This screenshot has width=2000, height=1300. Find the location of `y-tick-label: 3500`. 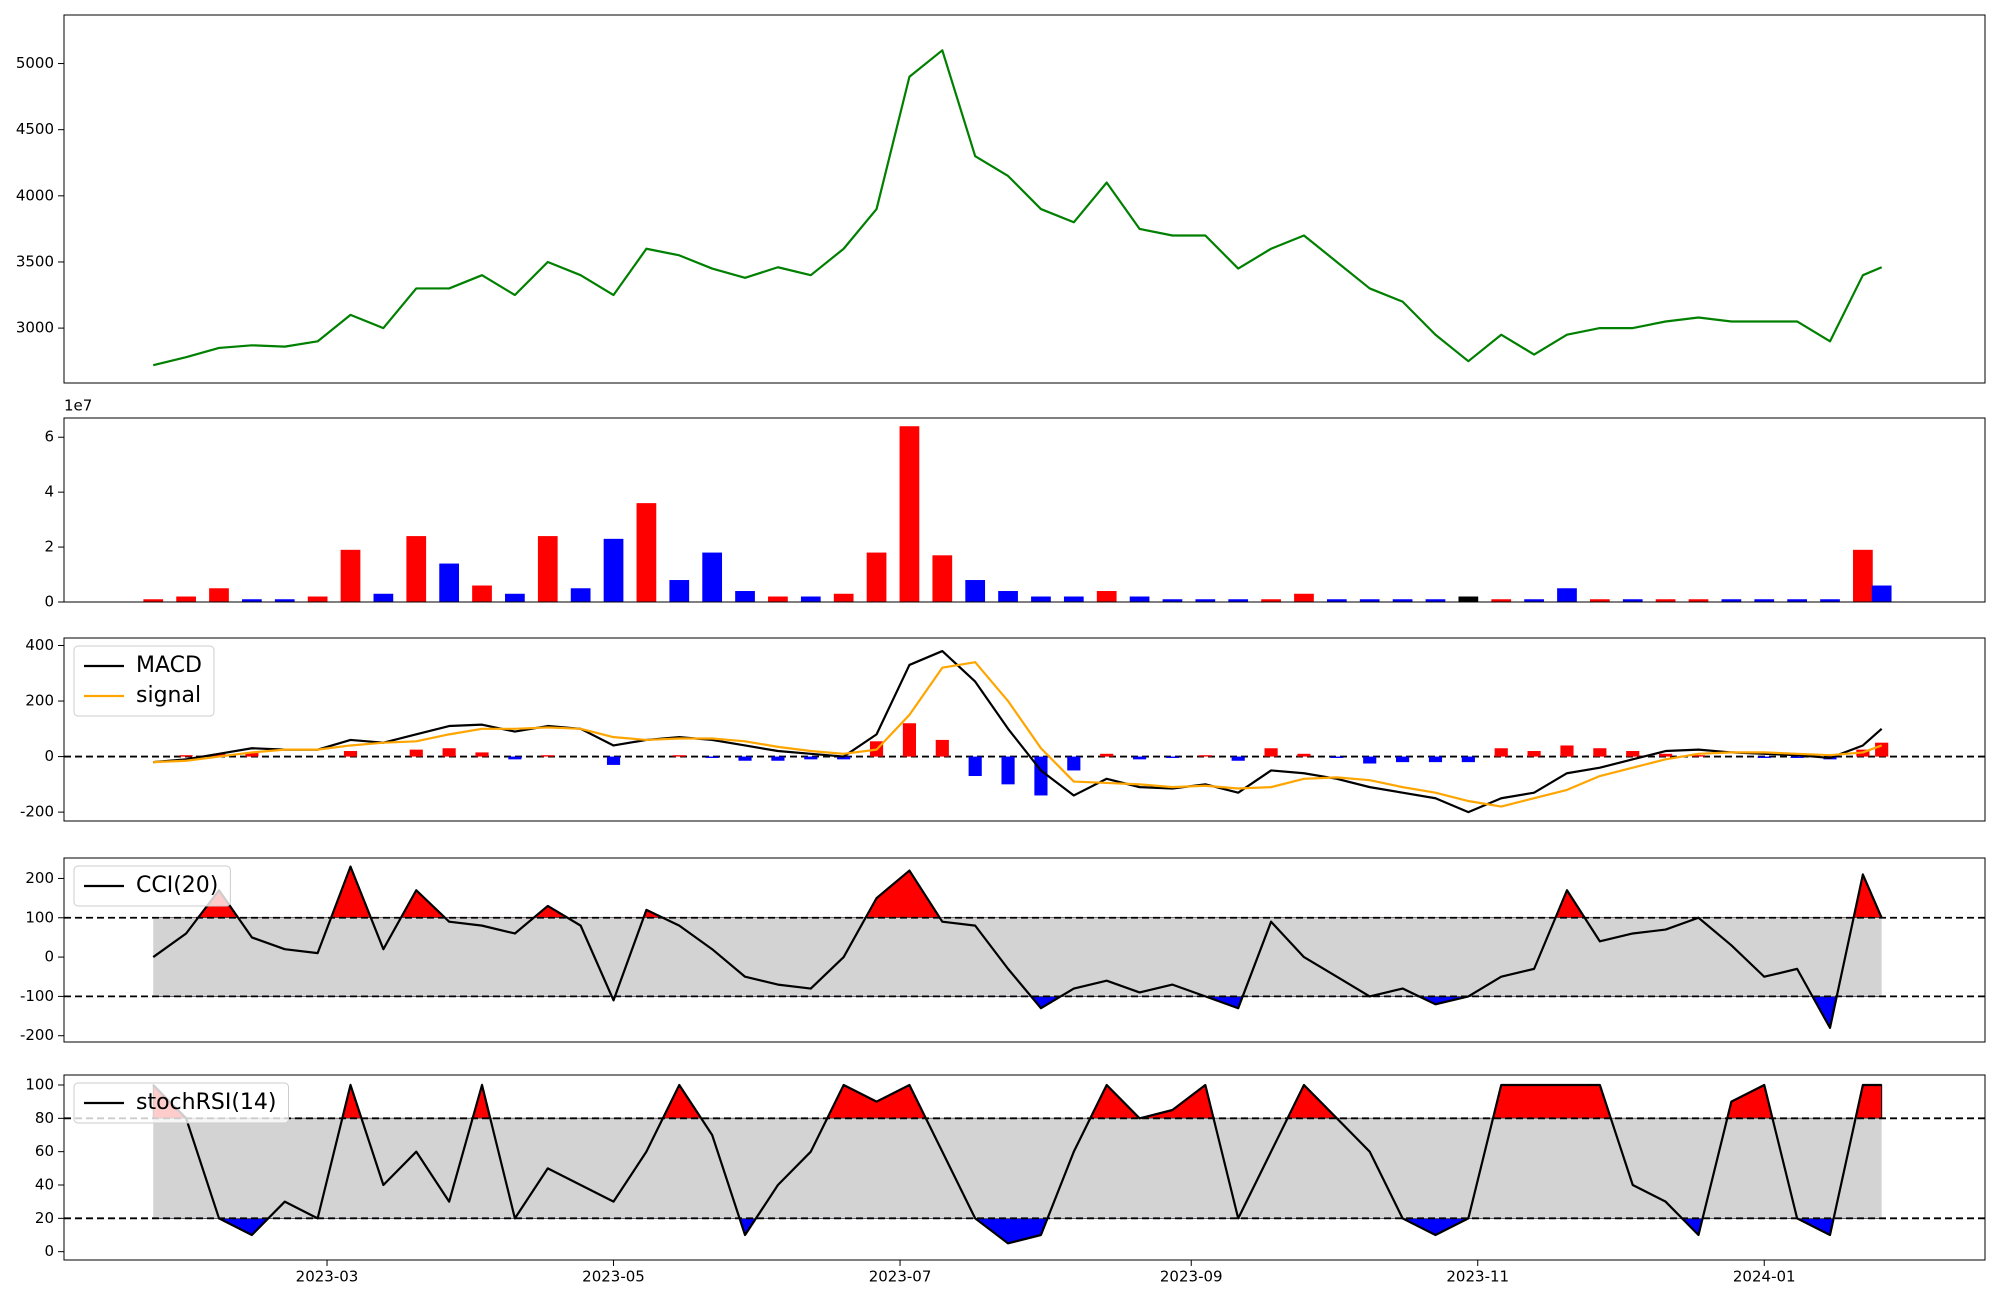

y-tick-label: 3500 is located at coordinates (35, 261).